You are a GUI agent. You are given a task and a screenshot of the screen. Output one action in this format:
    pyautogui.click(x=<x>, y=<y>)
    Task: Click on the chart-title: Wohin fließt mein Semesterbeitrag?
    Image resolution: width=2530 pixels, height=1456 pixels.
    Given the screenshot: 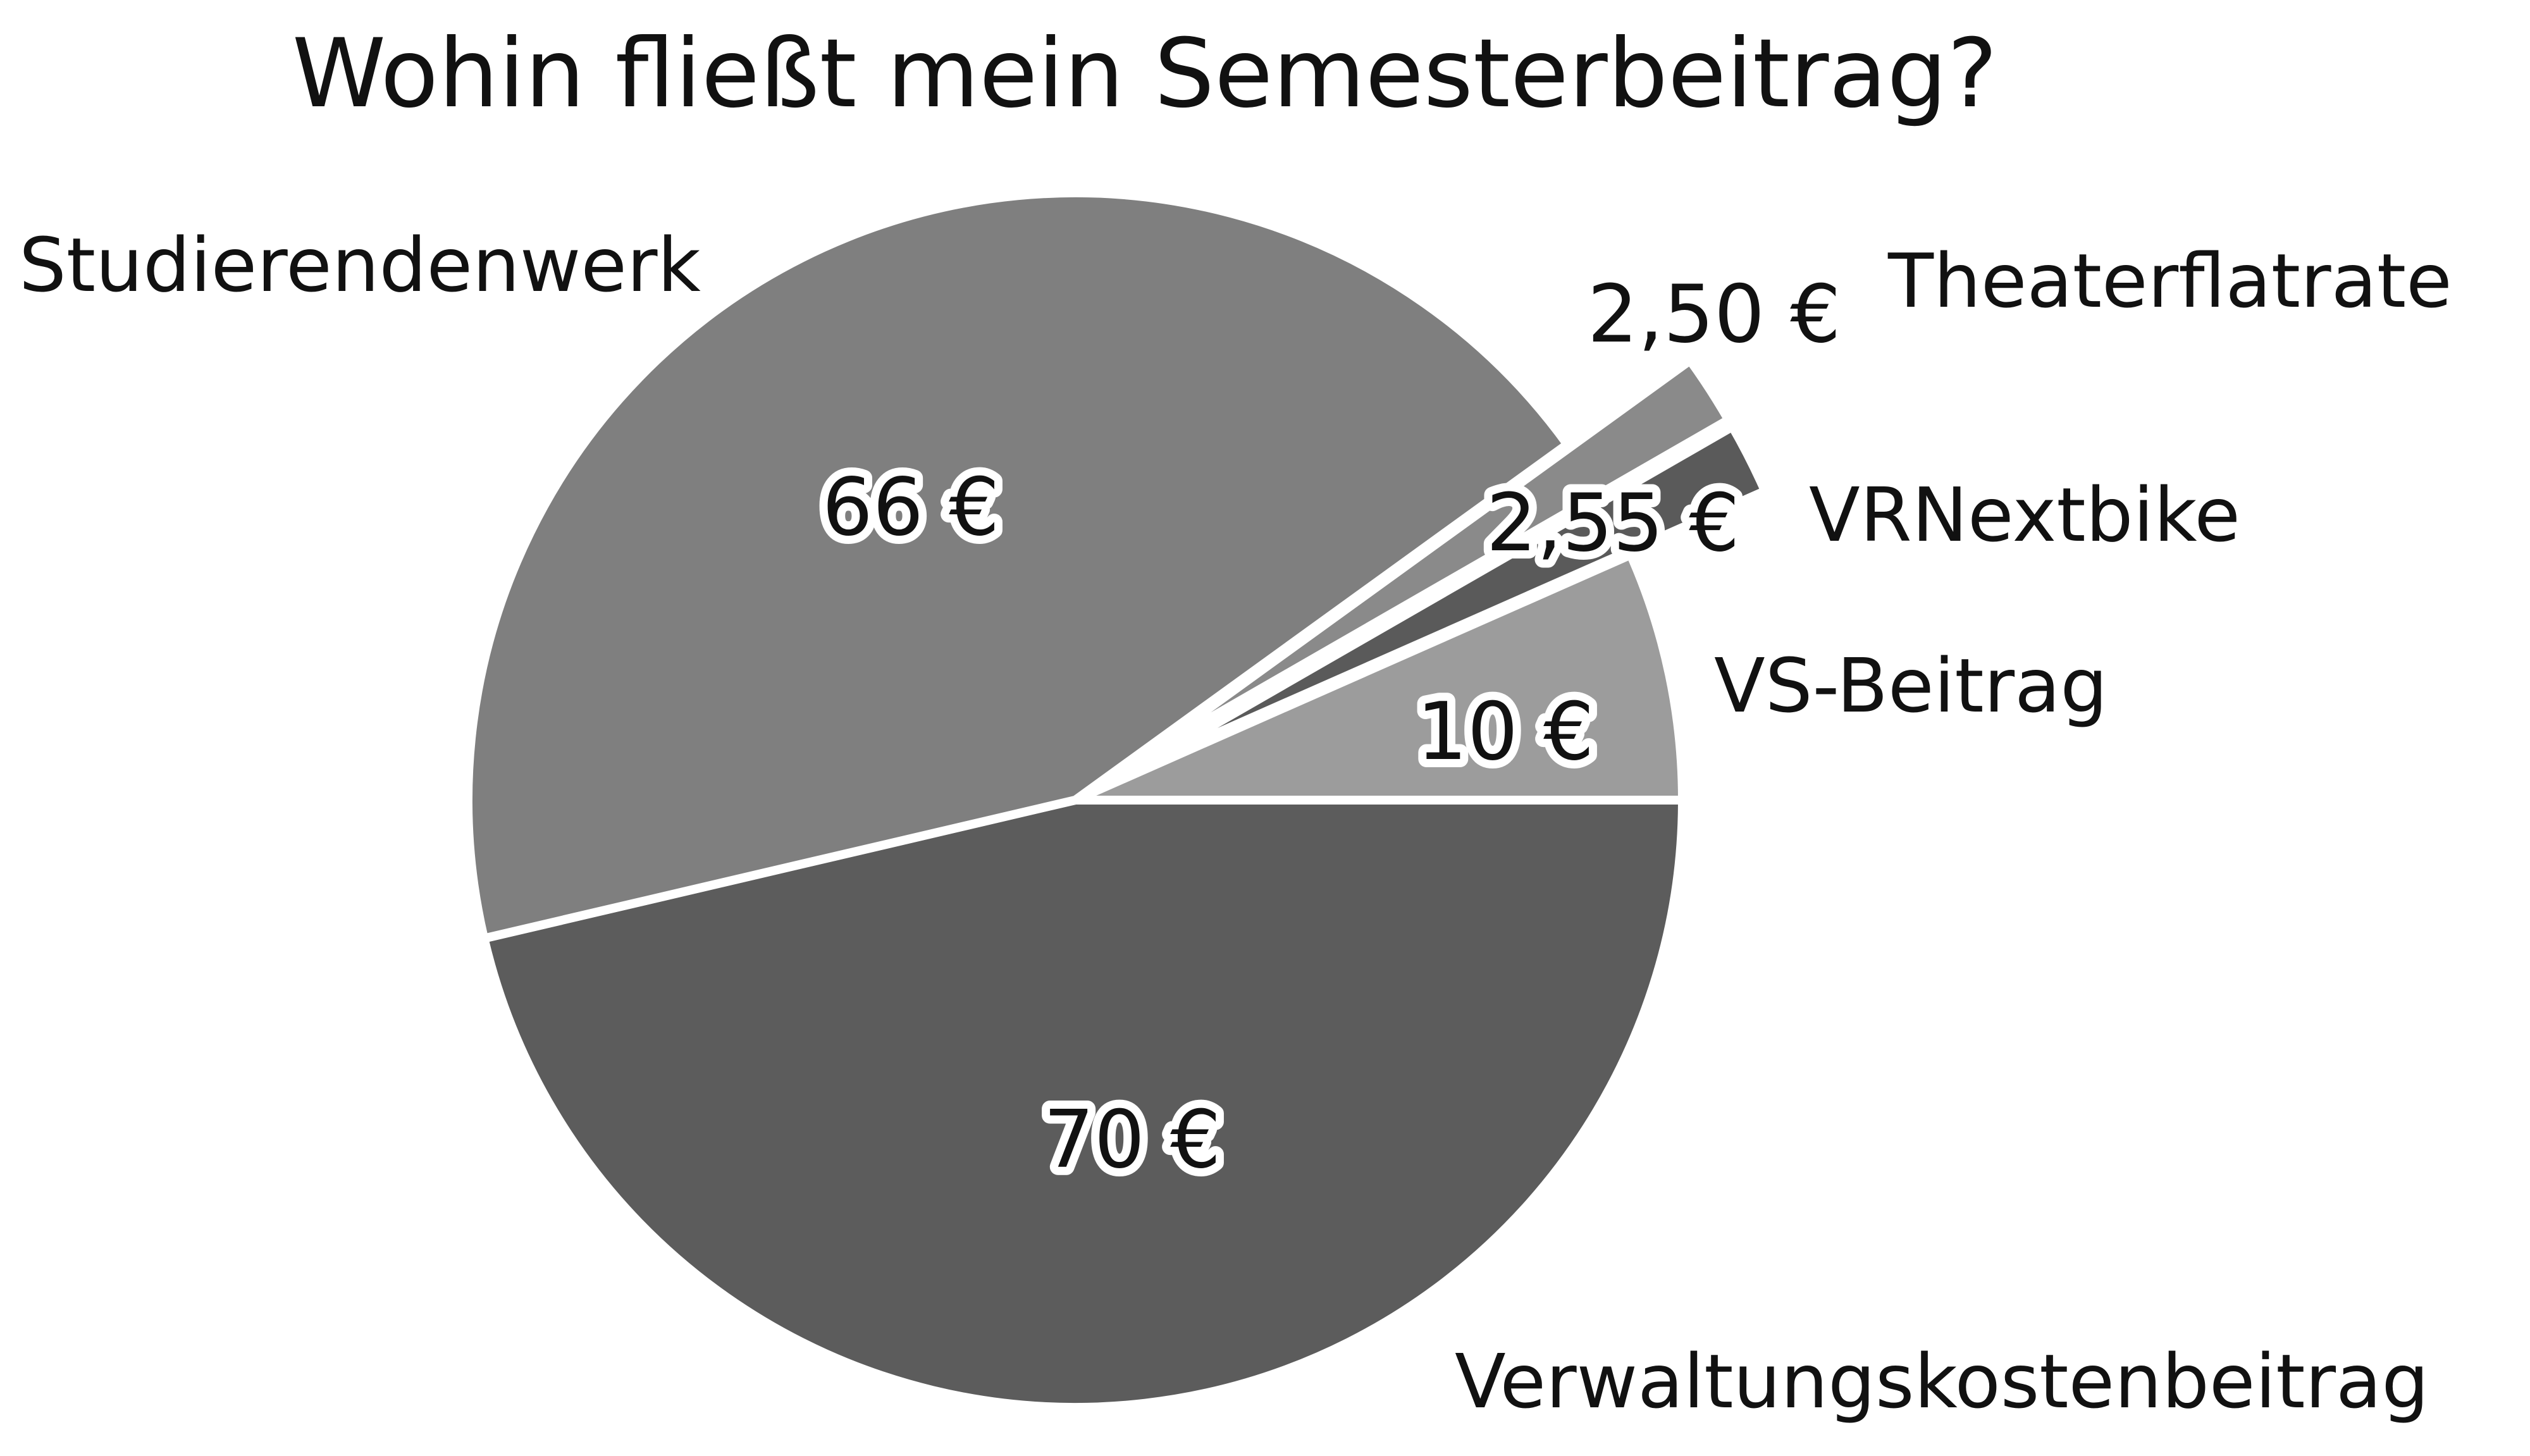 What is the action you would take?
    pyautogui.click(x=1144, y=74)
    